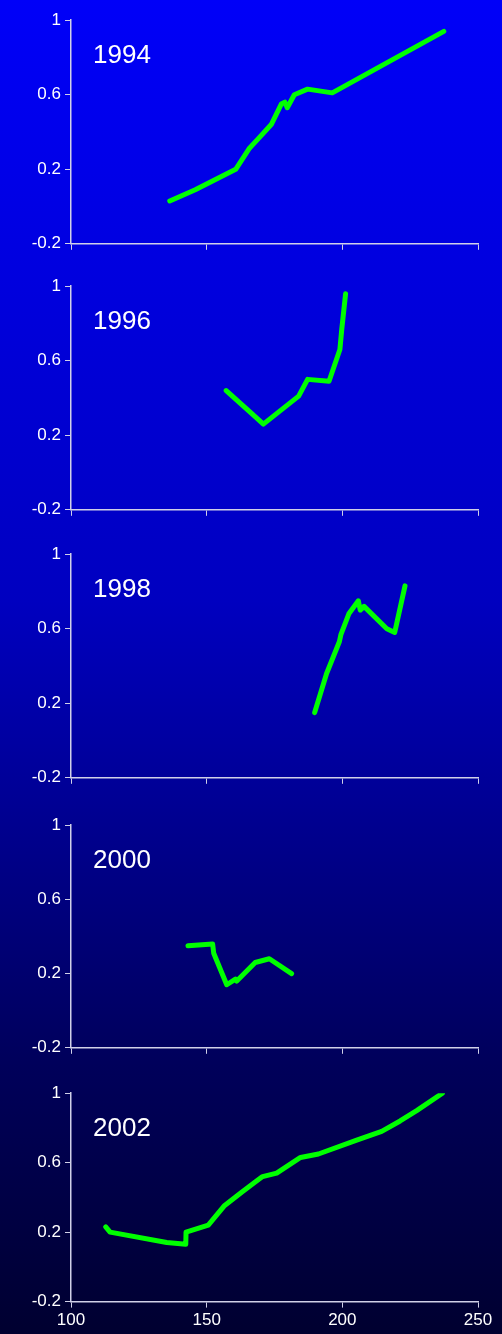 The height and width of the screenshot is (1334, 502). I want to click on x-tick-label: 200, so click(342, 1320).